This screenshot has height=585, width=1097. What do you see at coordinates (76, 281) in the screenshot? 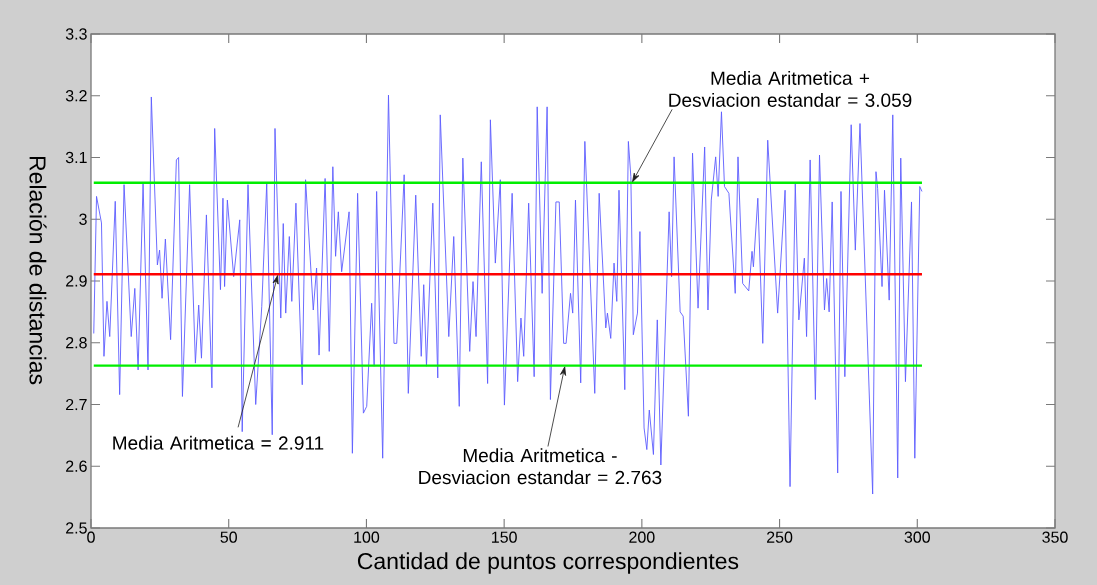
I see `y-tick-label: 2.9` at bounding box center [76, 281].